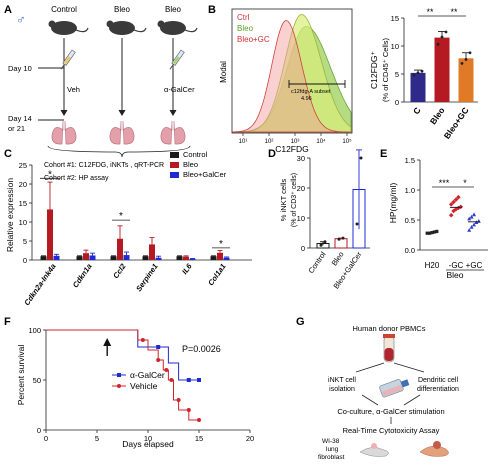  I want to click on histogram-frame, so click(292, 71).